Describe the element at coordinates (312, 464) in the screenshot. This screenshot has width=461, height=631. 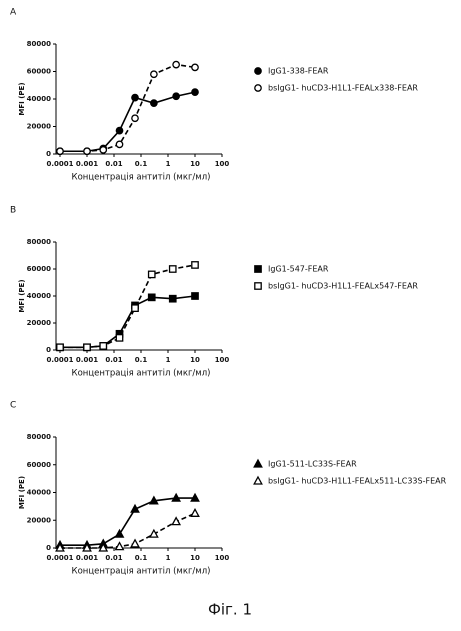
I see `legend-label: IgG1-511-LC33S-FEAR` at that location.